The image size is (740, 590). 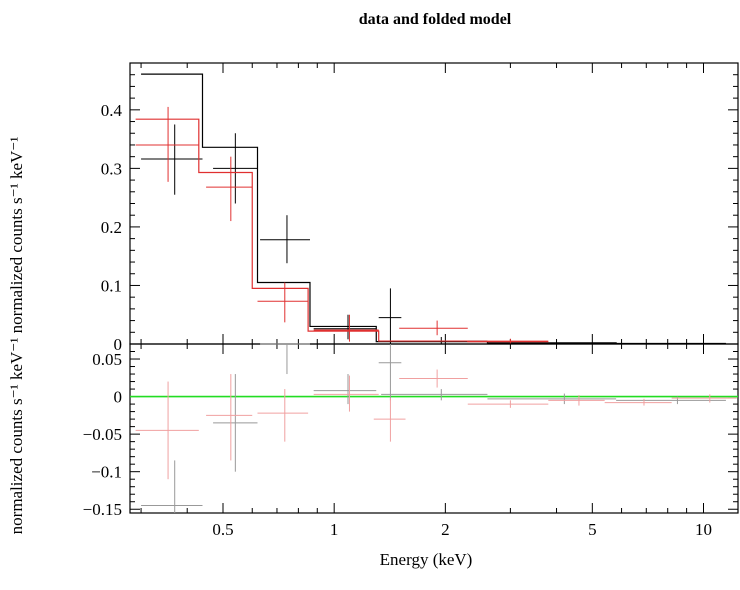 What do you see at coordinates (118, 344) in the screenshot?
I see `main-y-tick-label: 0` at bounding box center [118, 344].